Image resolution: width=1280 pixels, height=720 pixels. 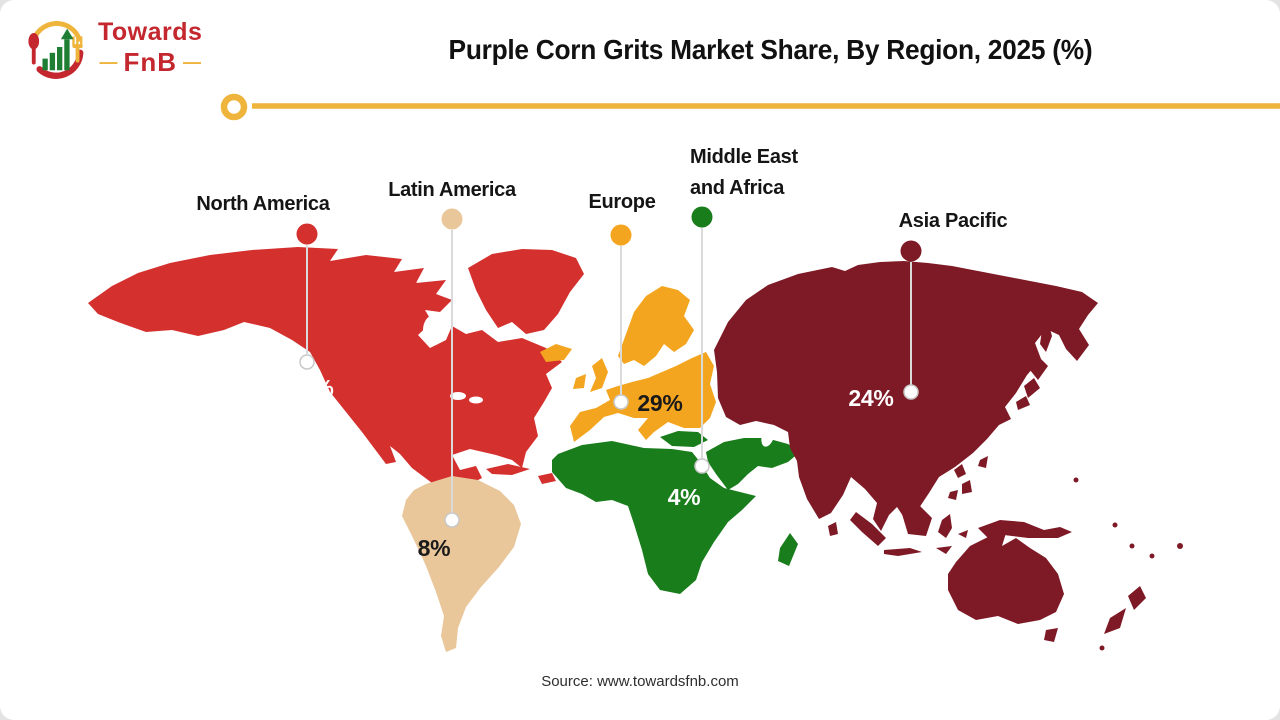 I want to click on brand-logo: Towards — FnB —, so click(x=114, y=47).